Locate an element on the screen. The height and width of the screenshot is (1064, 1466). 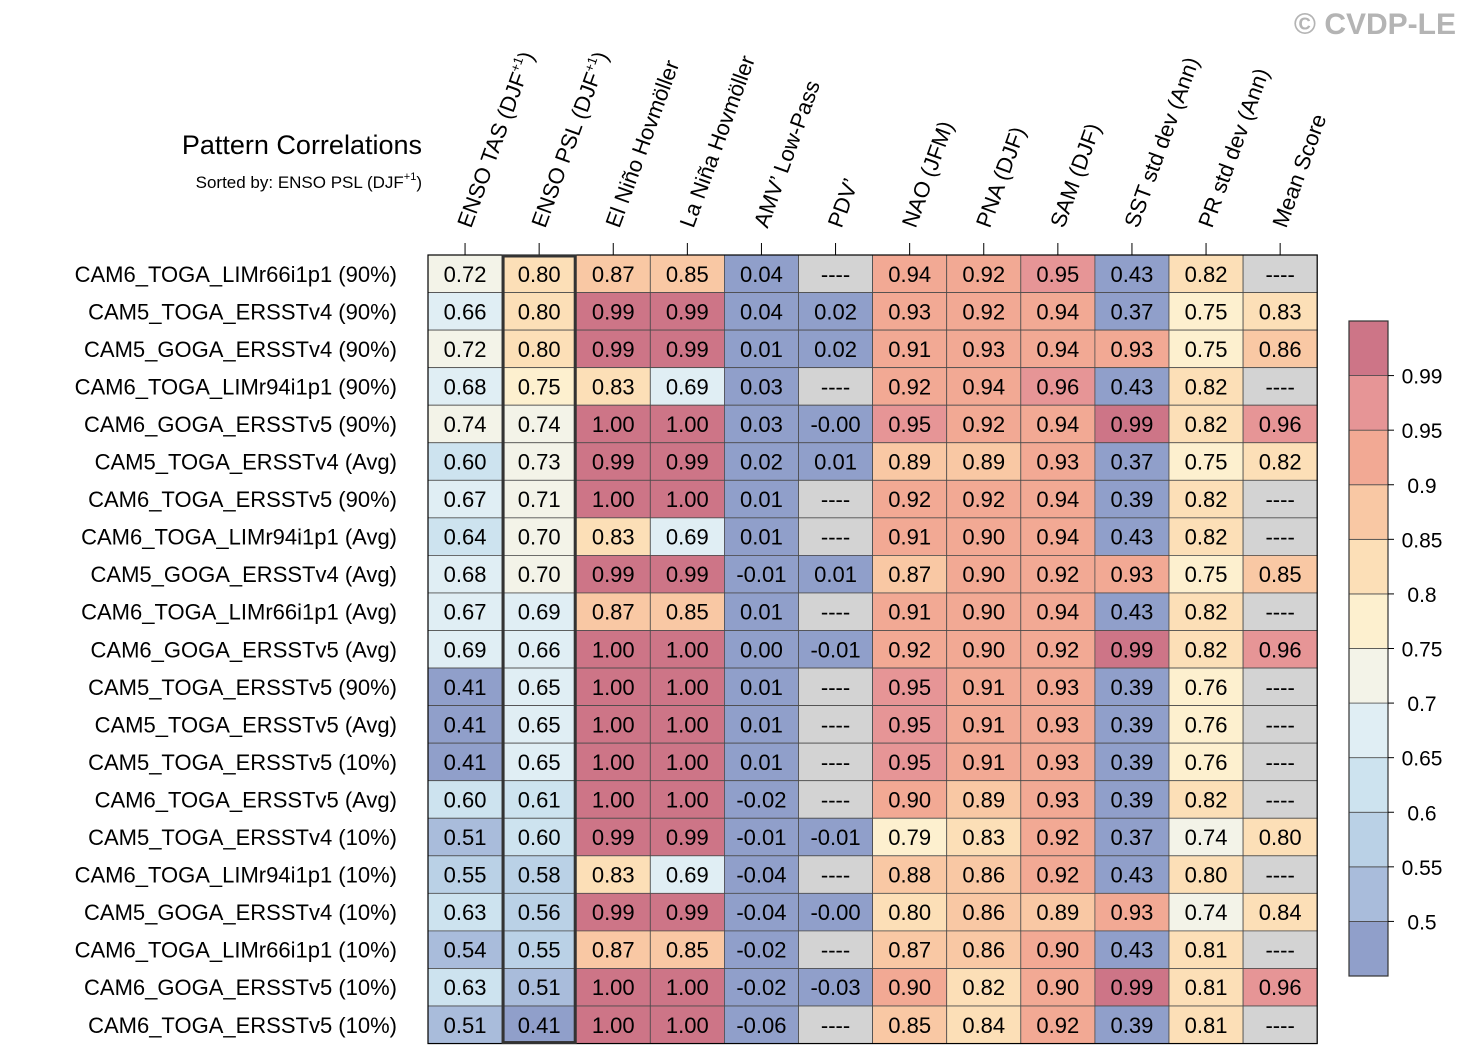
row-label: CAM6_TOGA_LIMr66i1p1 (Avg) is located at coordinates (239, 612).